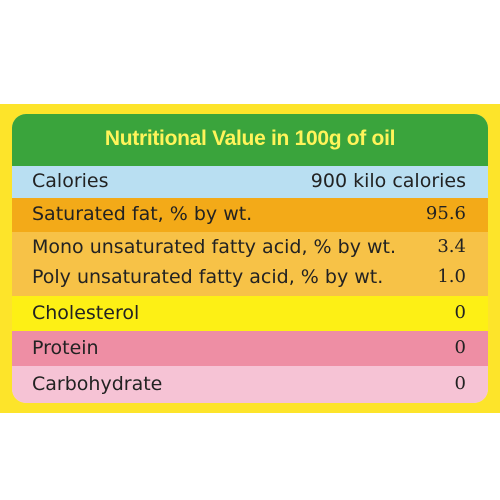 This screenshot has width=500, height=500. I want to click on table-header: Nutritional Value in 100g of oil, so click(250, 140).